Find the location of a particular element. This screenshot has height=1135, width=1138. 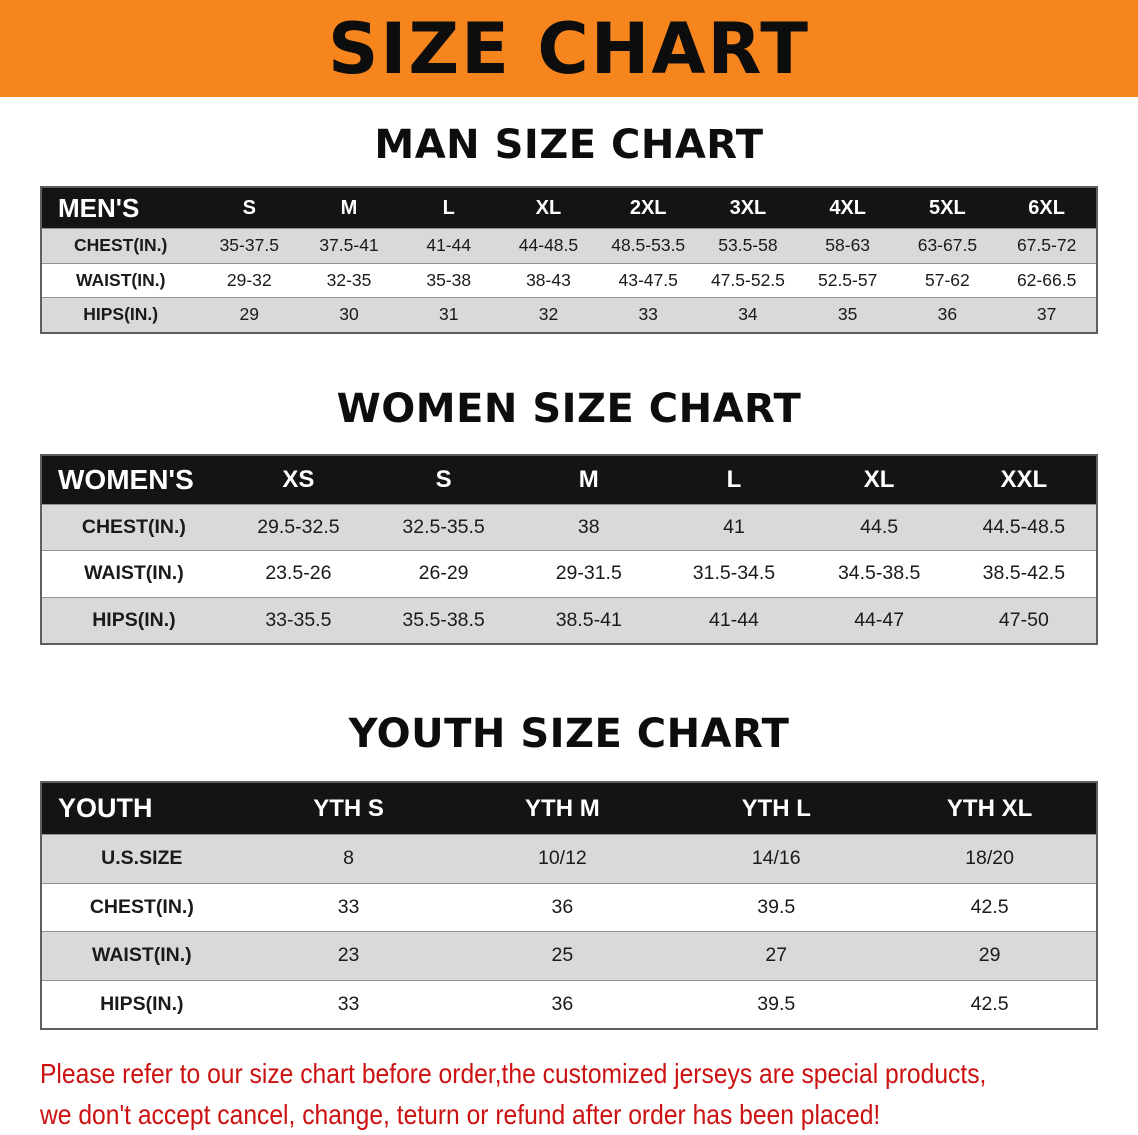

womens-cell: 47-50 is located at coordinates (1023, 619).